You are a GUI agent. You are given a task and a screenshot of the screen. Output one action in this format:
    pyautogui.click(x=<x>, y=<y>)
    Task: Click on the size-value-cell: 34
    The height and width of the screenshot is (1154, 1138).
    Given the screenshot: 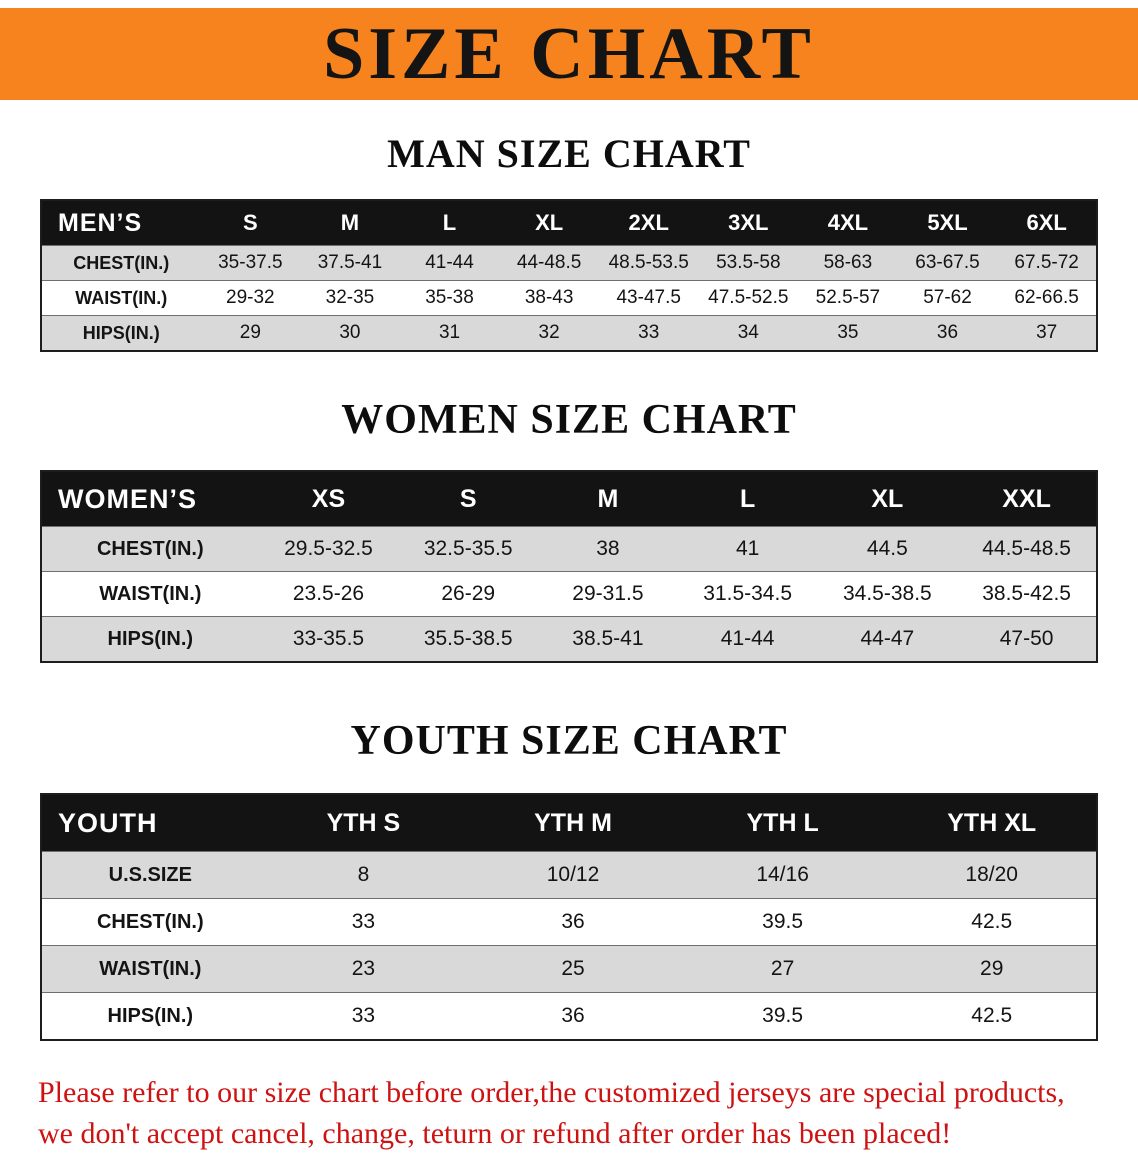 What is the action you would take?
    pyautogui.click(x=749, y=334)
    